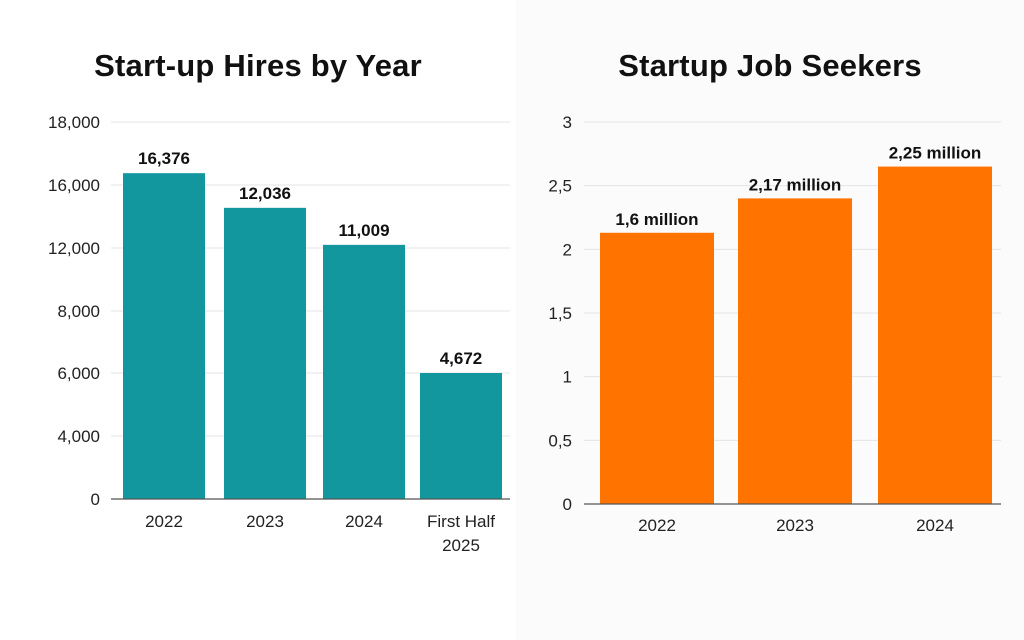 This screenshot has width=1024, height=640. Describe the element at coordinates (164, 158) in the screenshot. I see `hires-data-label: 16,376` at that location.